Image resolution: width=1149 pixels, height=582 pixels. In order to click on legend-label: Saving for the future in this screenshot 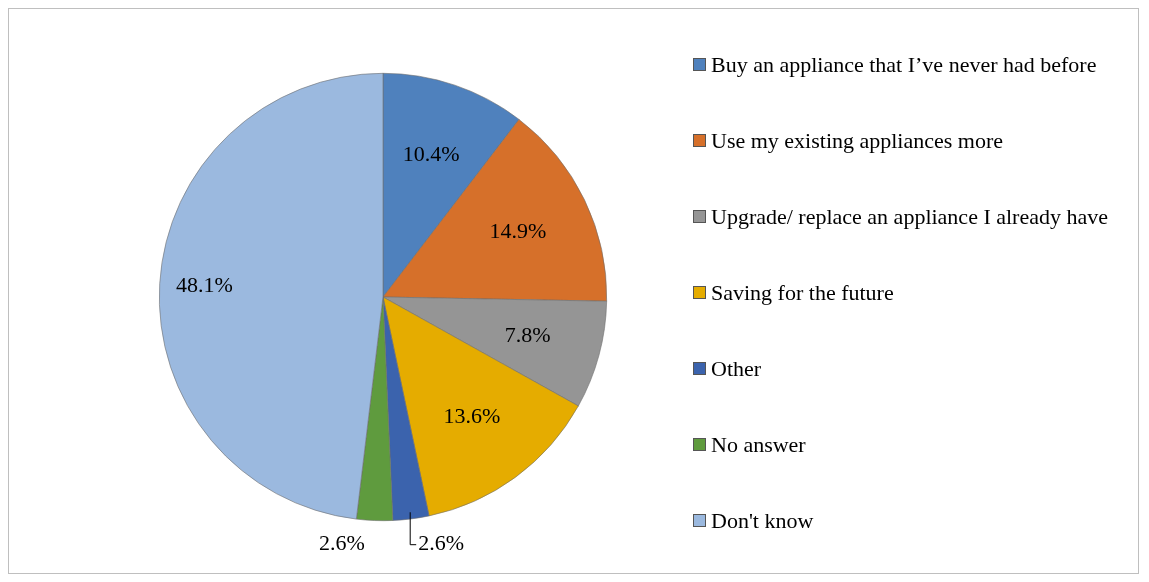, I will do `click(802, 293)`.